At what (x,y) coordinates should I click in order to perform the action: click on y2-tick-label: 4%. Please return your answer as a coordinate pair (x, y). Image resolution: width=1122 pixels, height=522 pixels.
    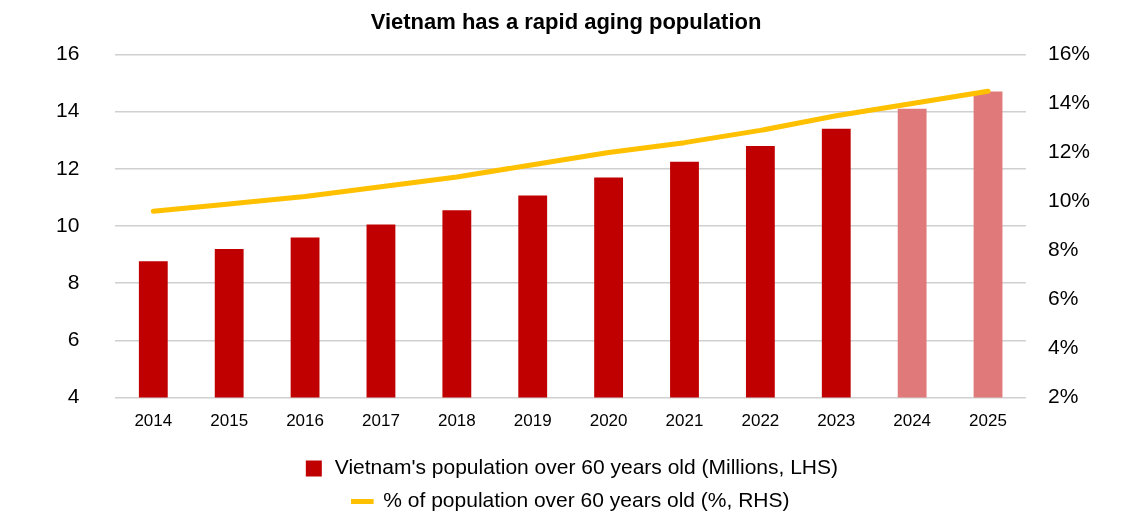
    Looking at the image, I should click on (1063, 347).